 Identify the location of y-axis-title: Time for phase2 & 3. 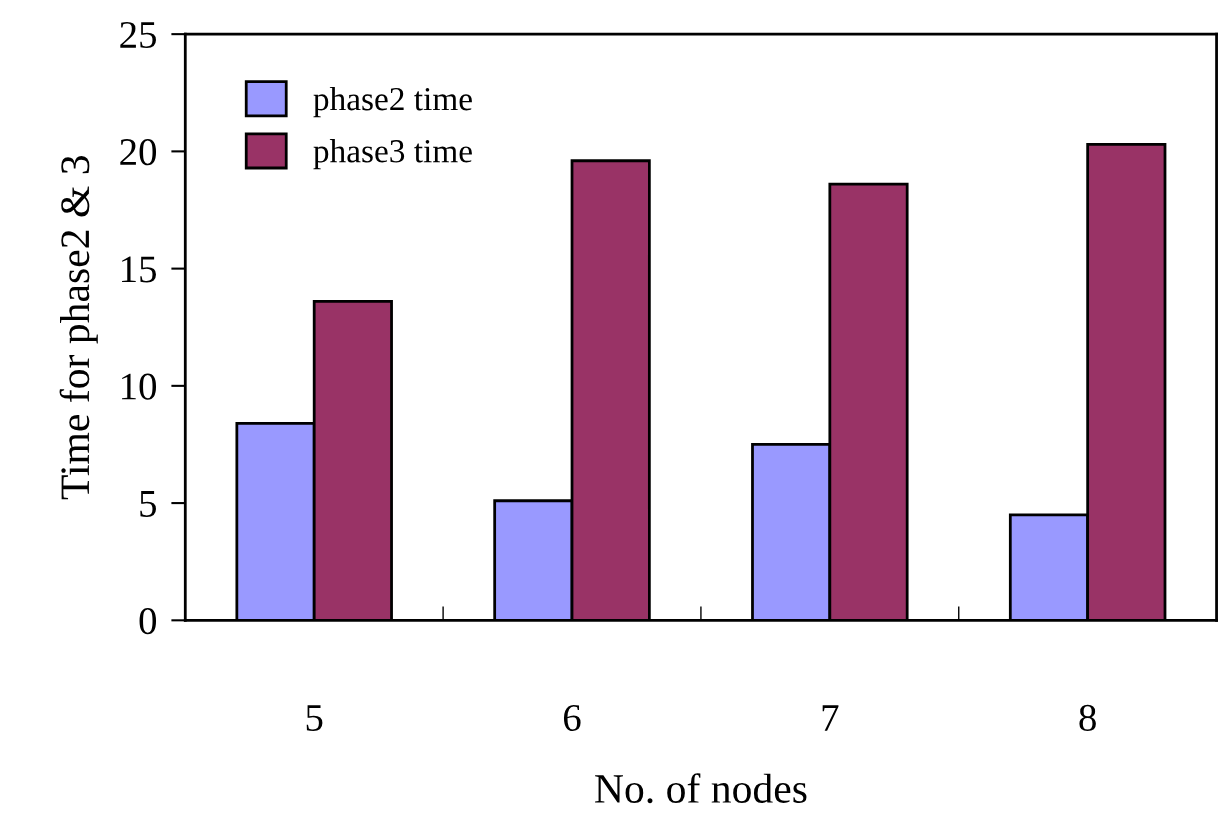
(78, 328).